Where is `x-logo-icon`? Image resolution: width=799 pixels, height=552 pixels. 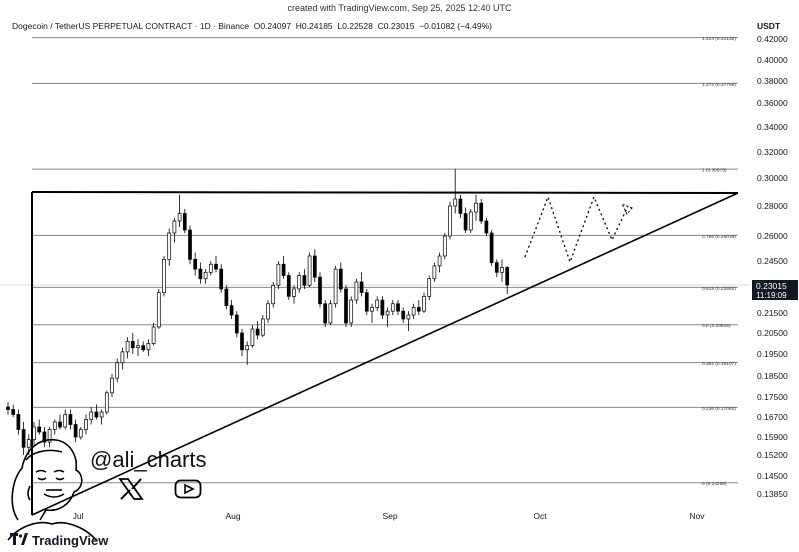
x-logo-icon is located at coordinates (131, 489).